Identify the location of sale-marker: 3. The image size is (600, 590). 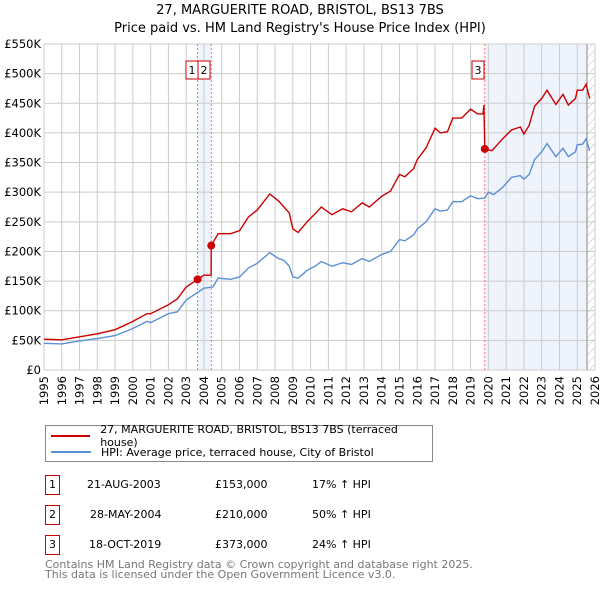
(52, 545).